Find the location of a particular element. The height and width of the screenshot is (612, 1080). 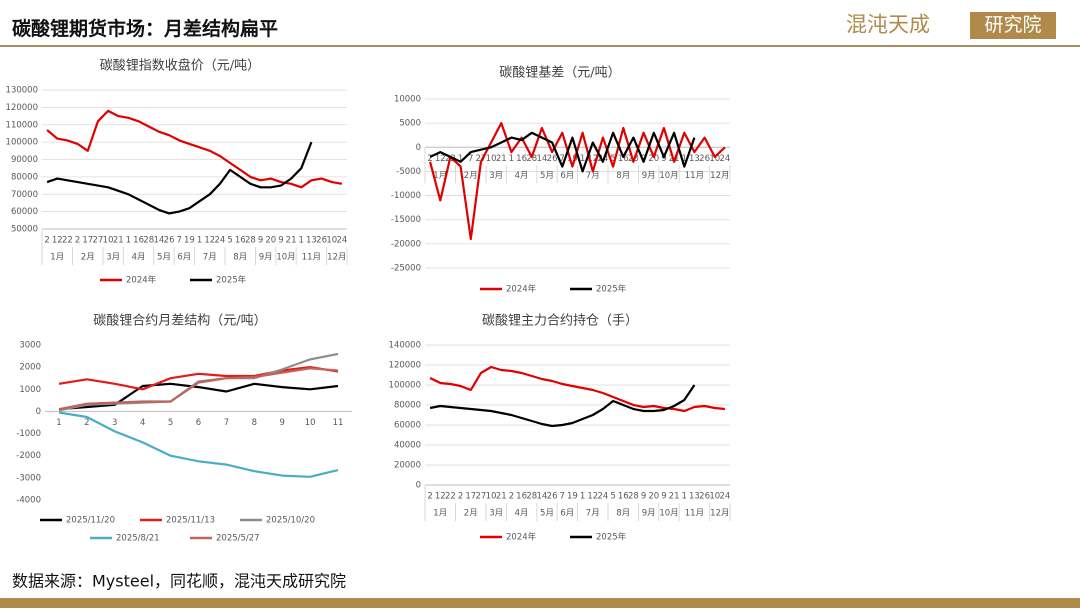

y-tick-label: 60000 is located at coordinates (24, 212).